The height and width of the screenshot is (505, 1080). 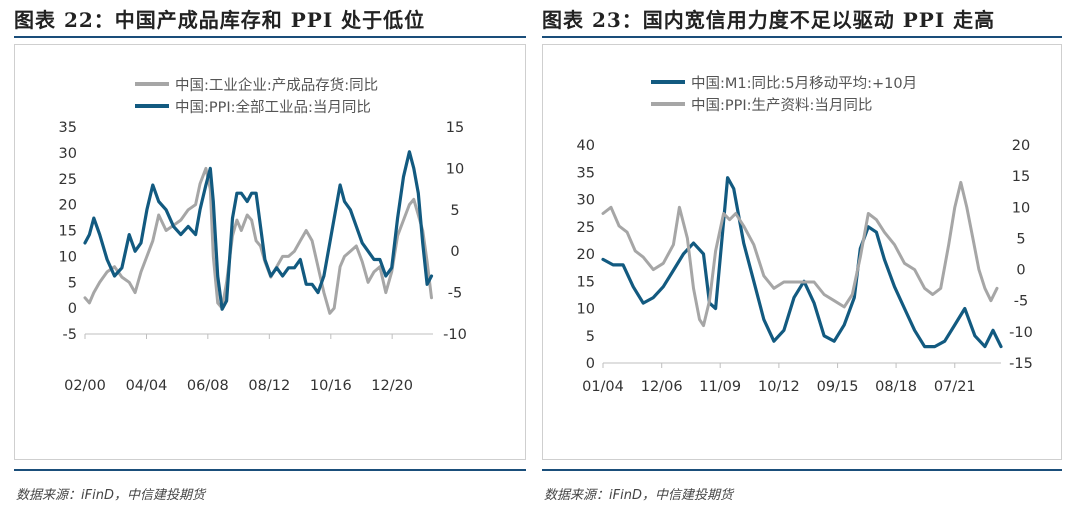 I want to click on x-tick-label: 09/15, so click(x=838, y=387).